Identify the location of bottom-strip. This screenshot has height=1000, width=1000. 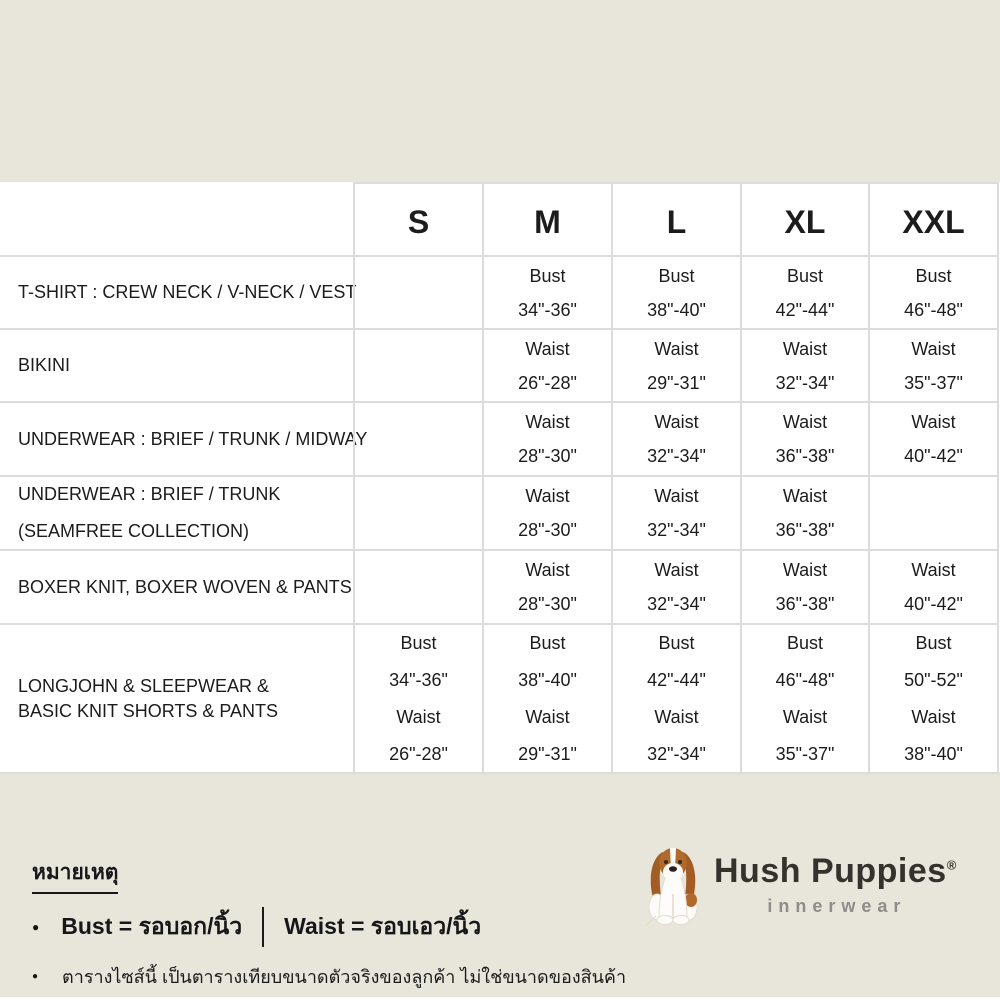
(500, 998).